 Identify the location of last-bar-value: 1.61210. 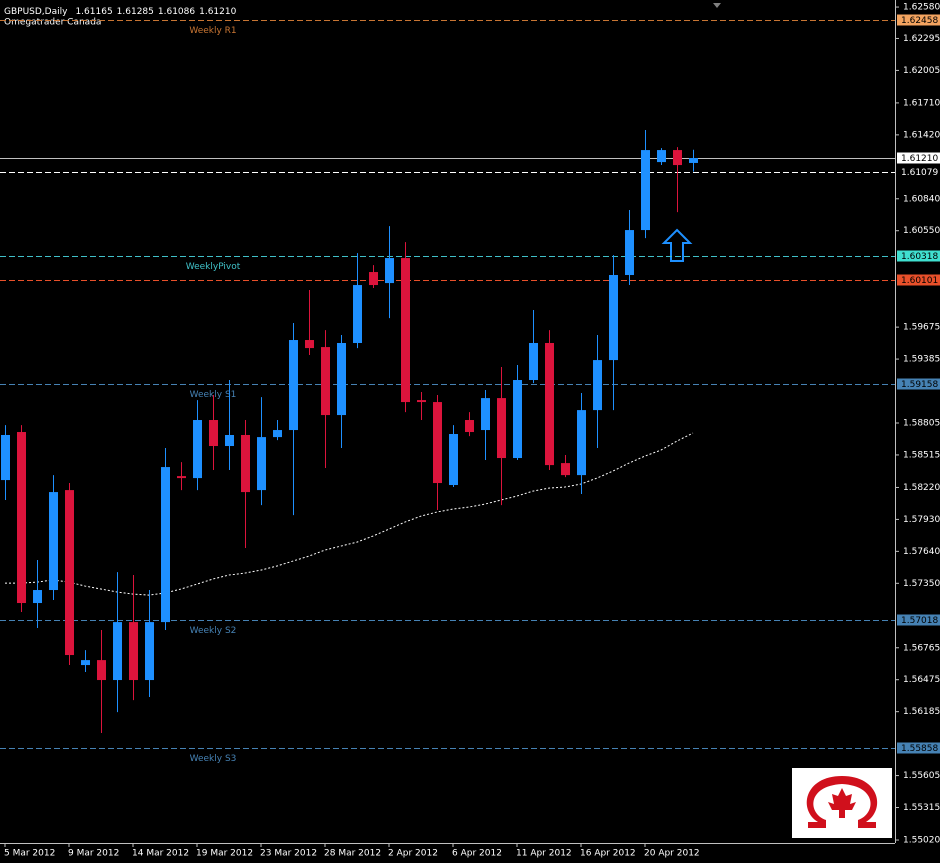
(217, 12).